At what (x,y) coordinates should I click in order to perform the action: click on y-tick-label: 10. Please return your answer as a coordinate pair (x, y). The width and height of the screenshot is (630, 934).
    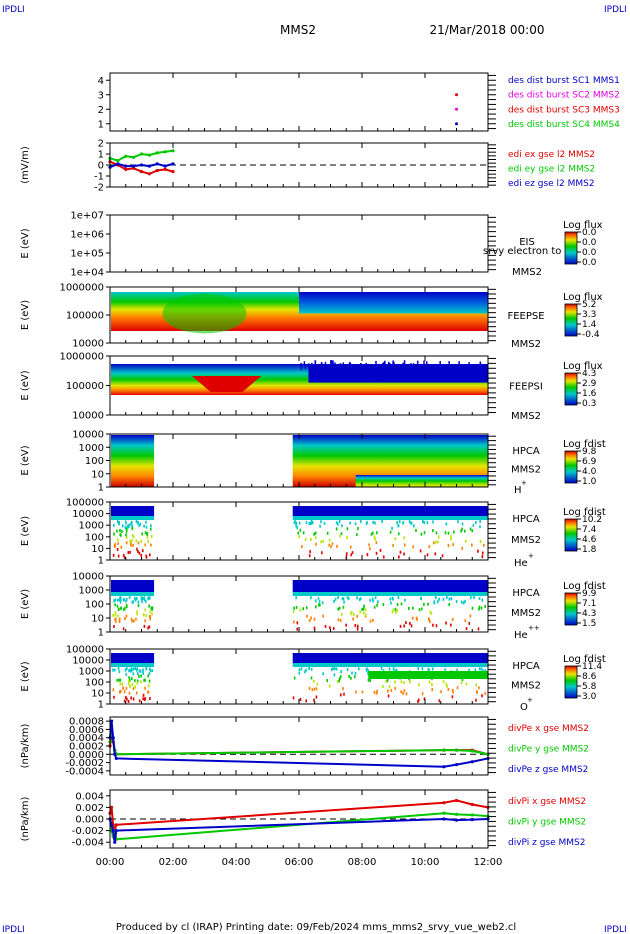
    Looking at the image, I should click on (97, 694).